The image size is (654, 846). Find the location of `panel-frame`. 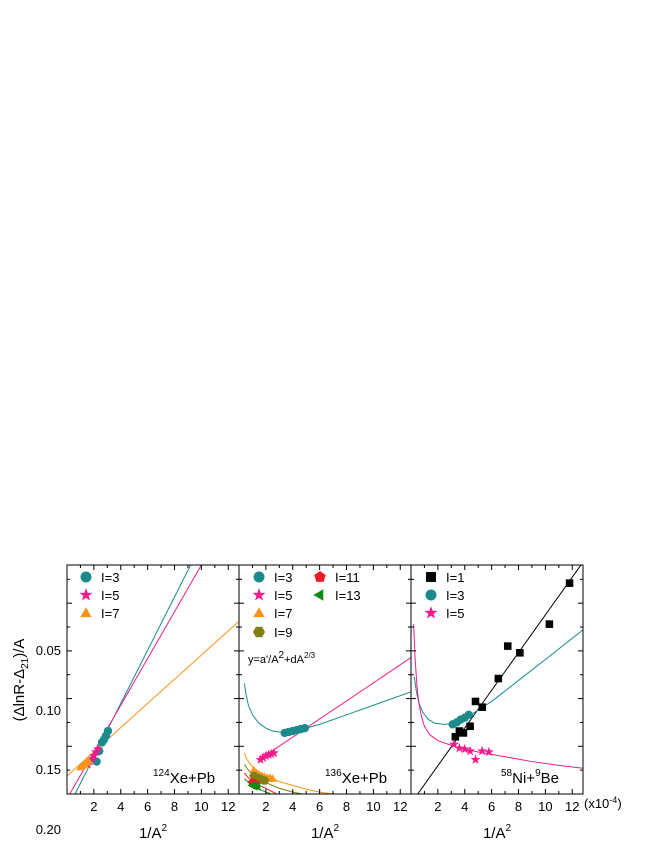

panel-frame is located at coordinates (497, 679).